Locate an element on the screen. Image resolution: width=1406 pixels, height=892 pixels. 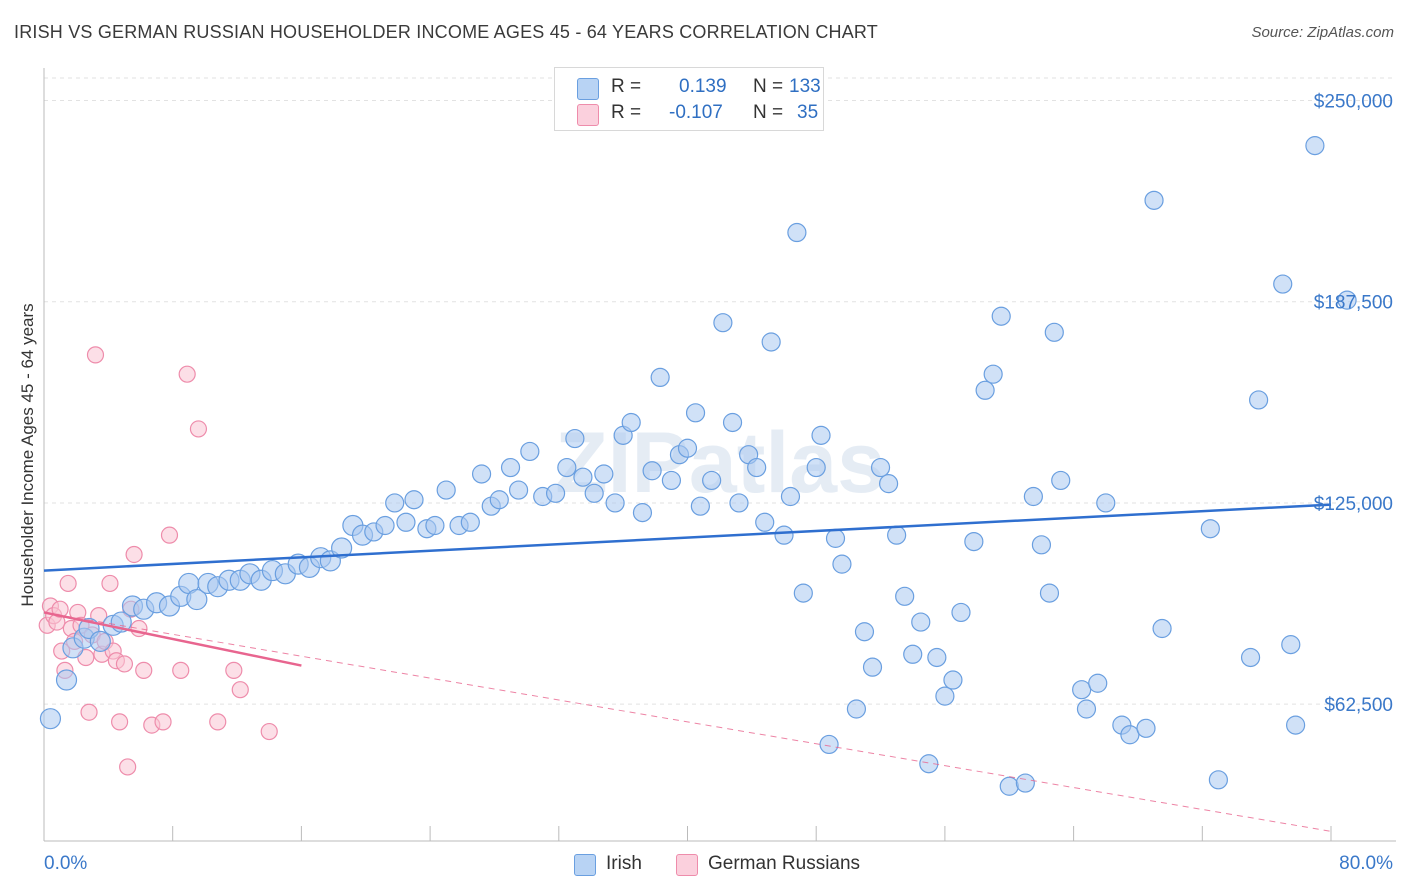
german-russian-r-value: -0.107 is located at coordinates (696, 112).